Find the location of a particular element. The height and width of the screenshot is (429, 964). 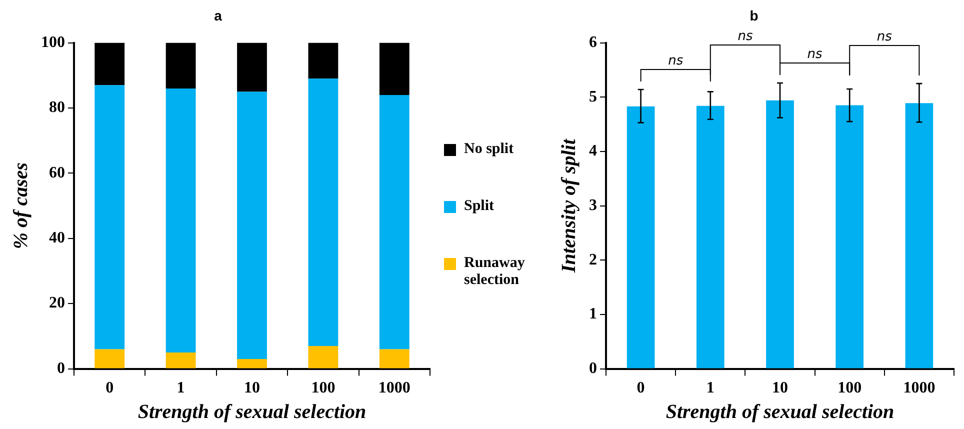

y-tick-label: 100 is located at coordinates (53, 42).